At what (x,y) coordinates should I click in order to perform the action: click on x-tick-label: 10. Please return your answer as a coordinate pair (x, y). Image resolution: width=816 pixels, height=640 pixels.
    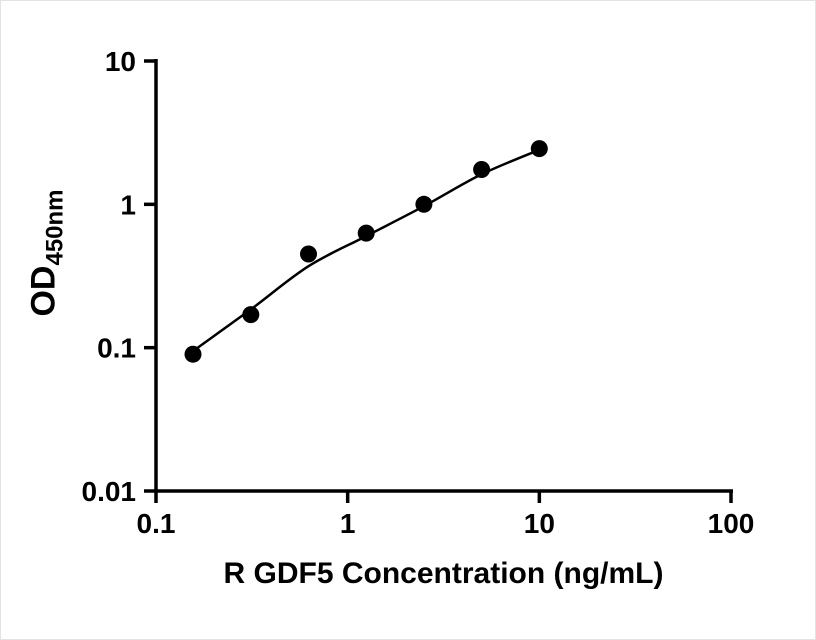
    Looking at the image, I should click on (539, 523).